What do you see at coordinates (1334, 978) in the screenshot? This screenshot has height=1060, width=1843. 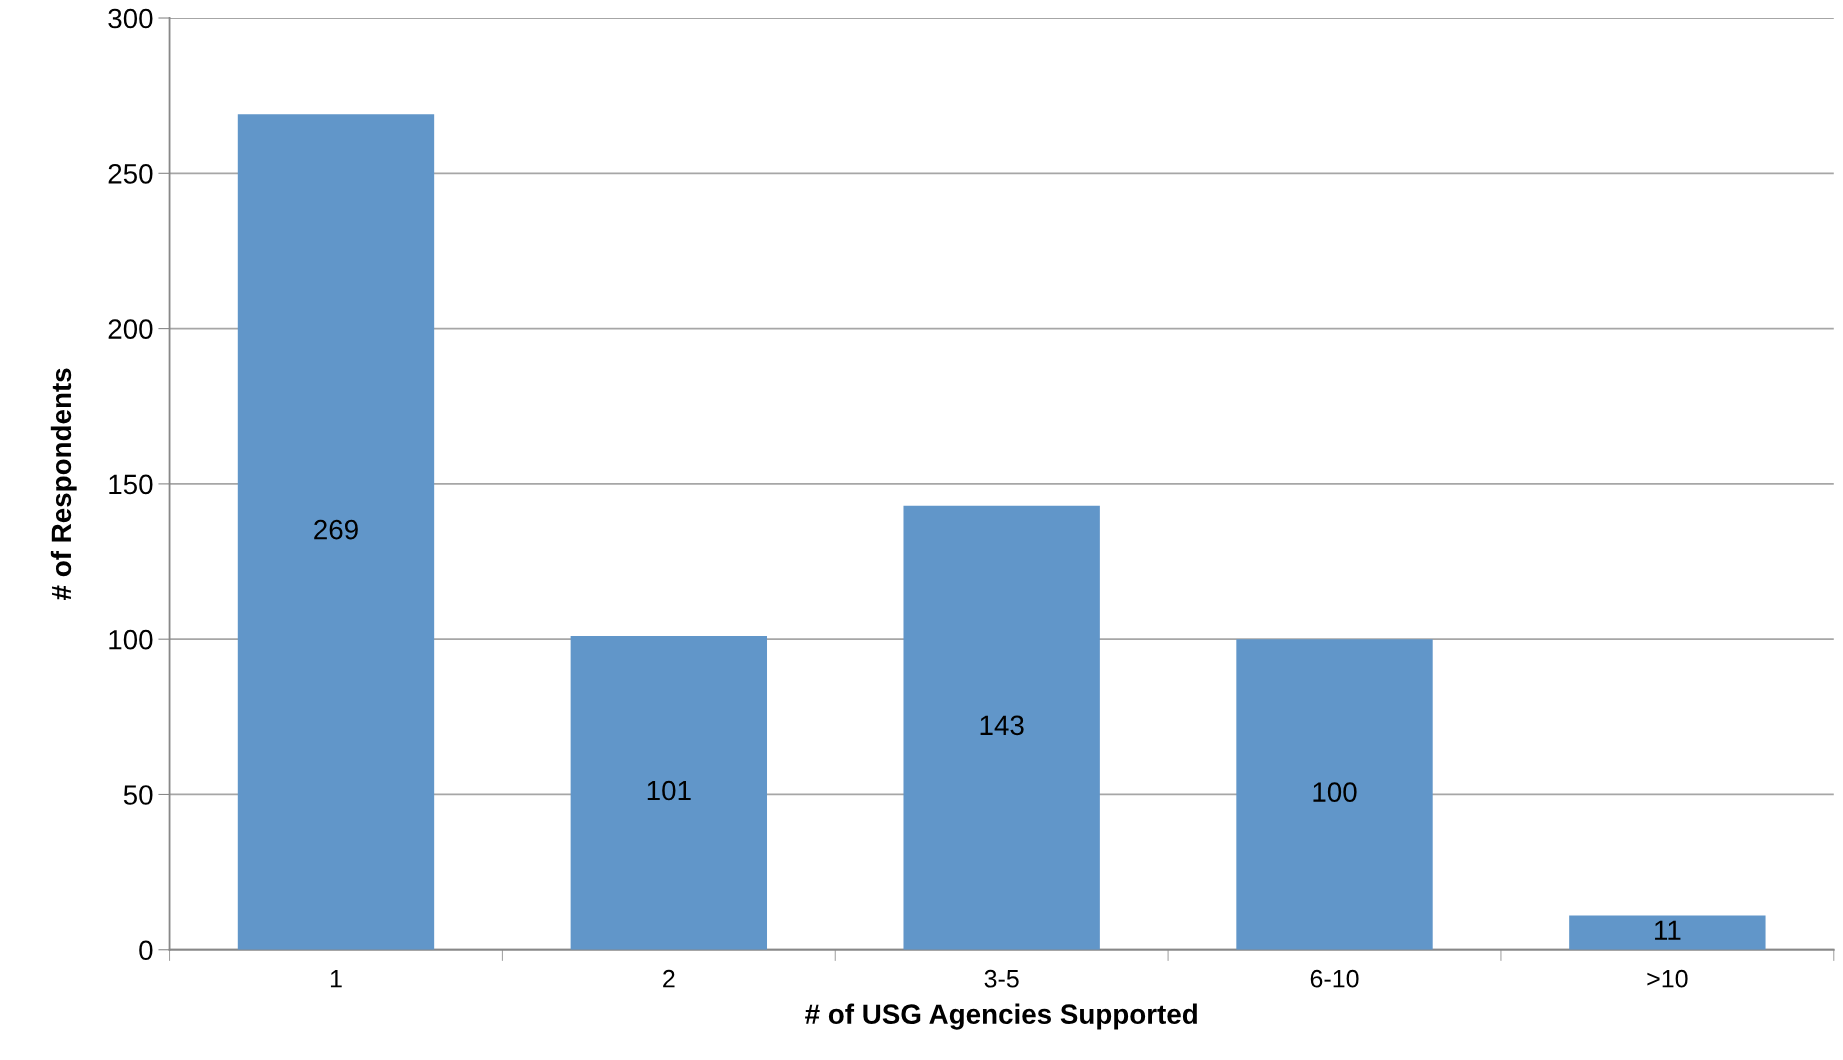 I see `x-tick-label: 6-10` at bounding box center [1334, 978].